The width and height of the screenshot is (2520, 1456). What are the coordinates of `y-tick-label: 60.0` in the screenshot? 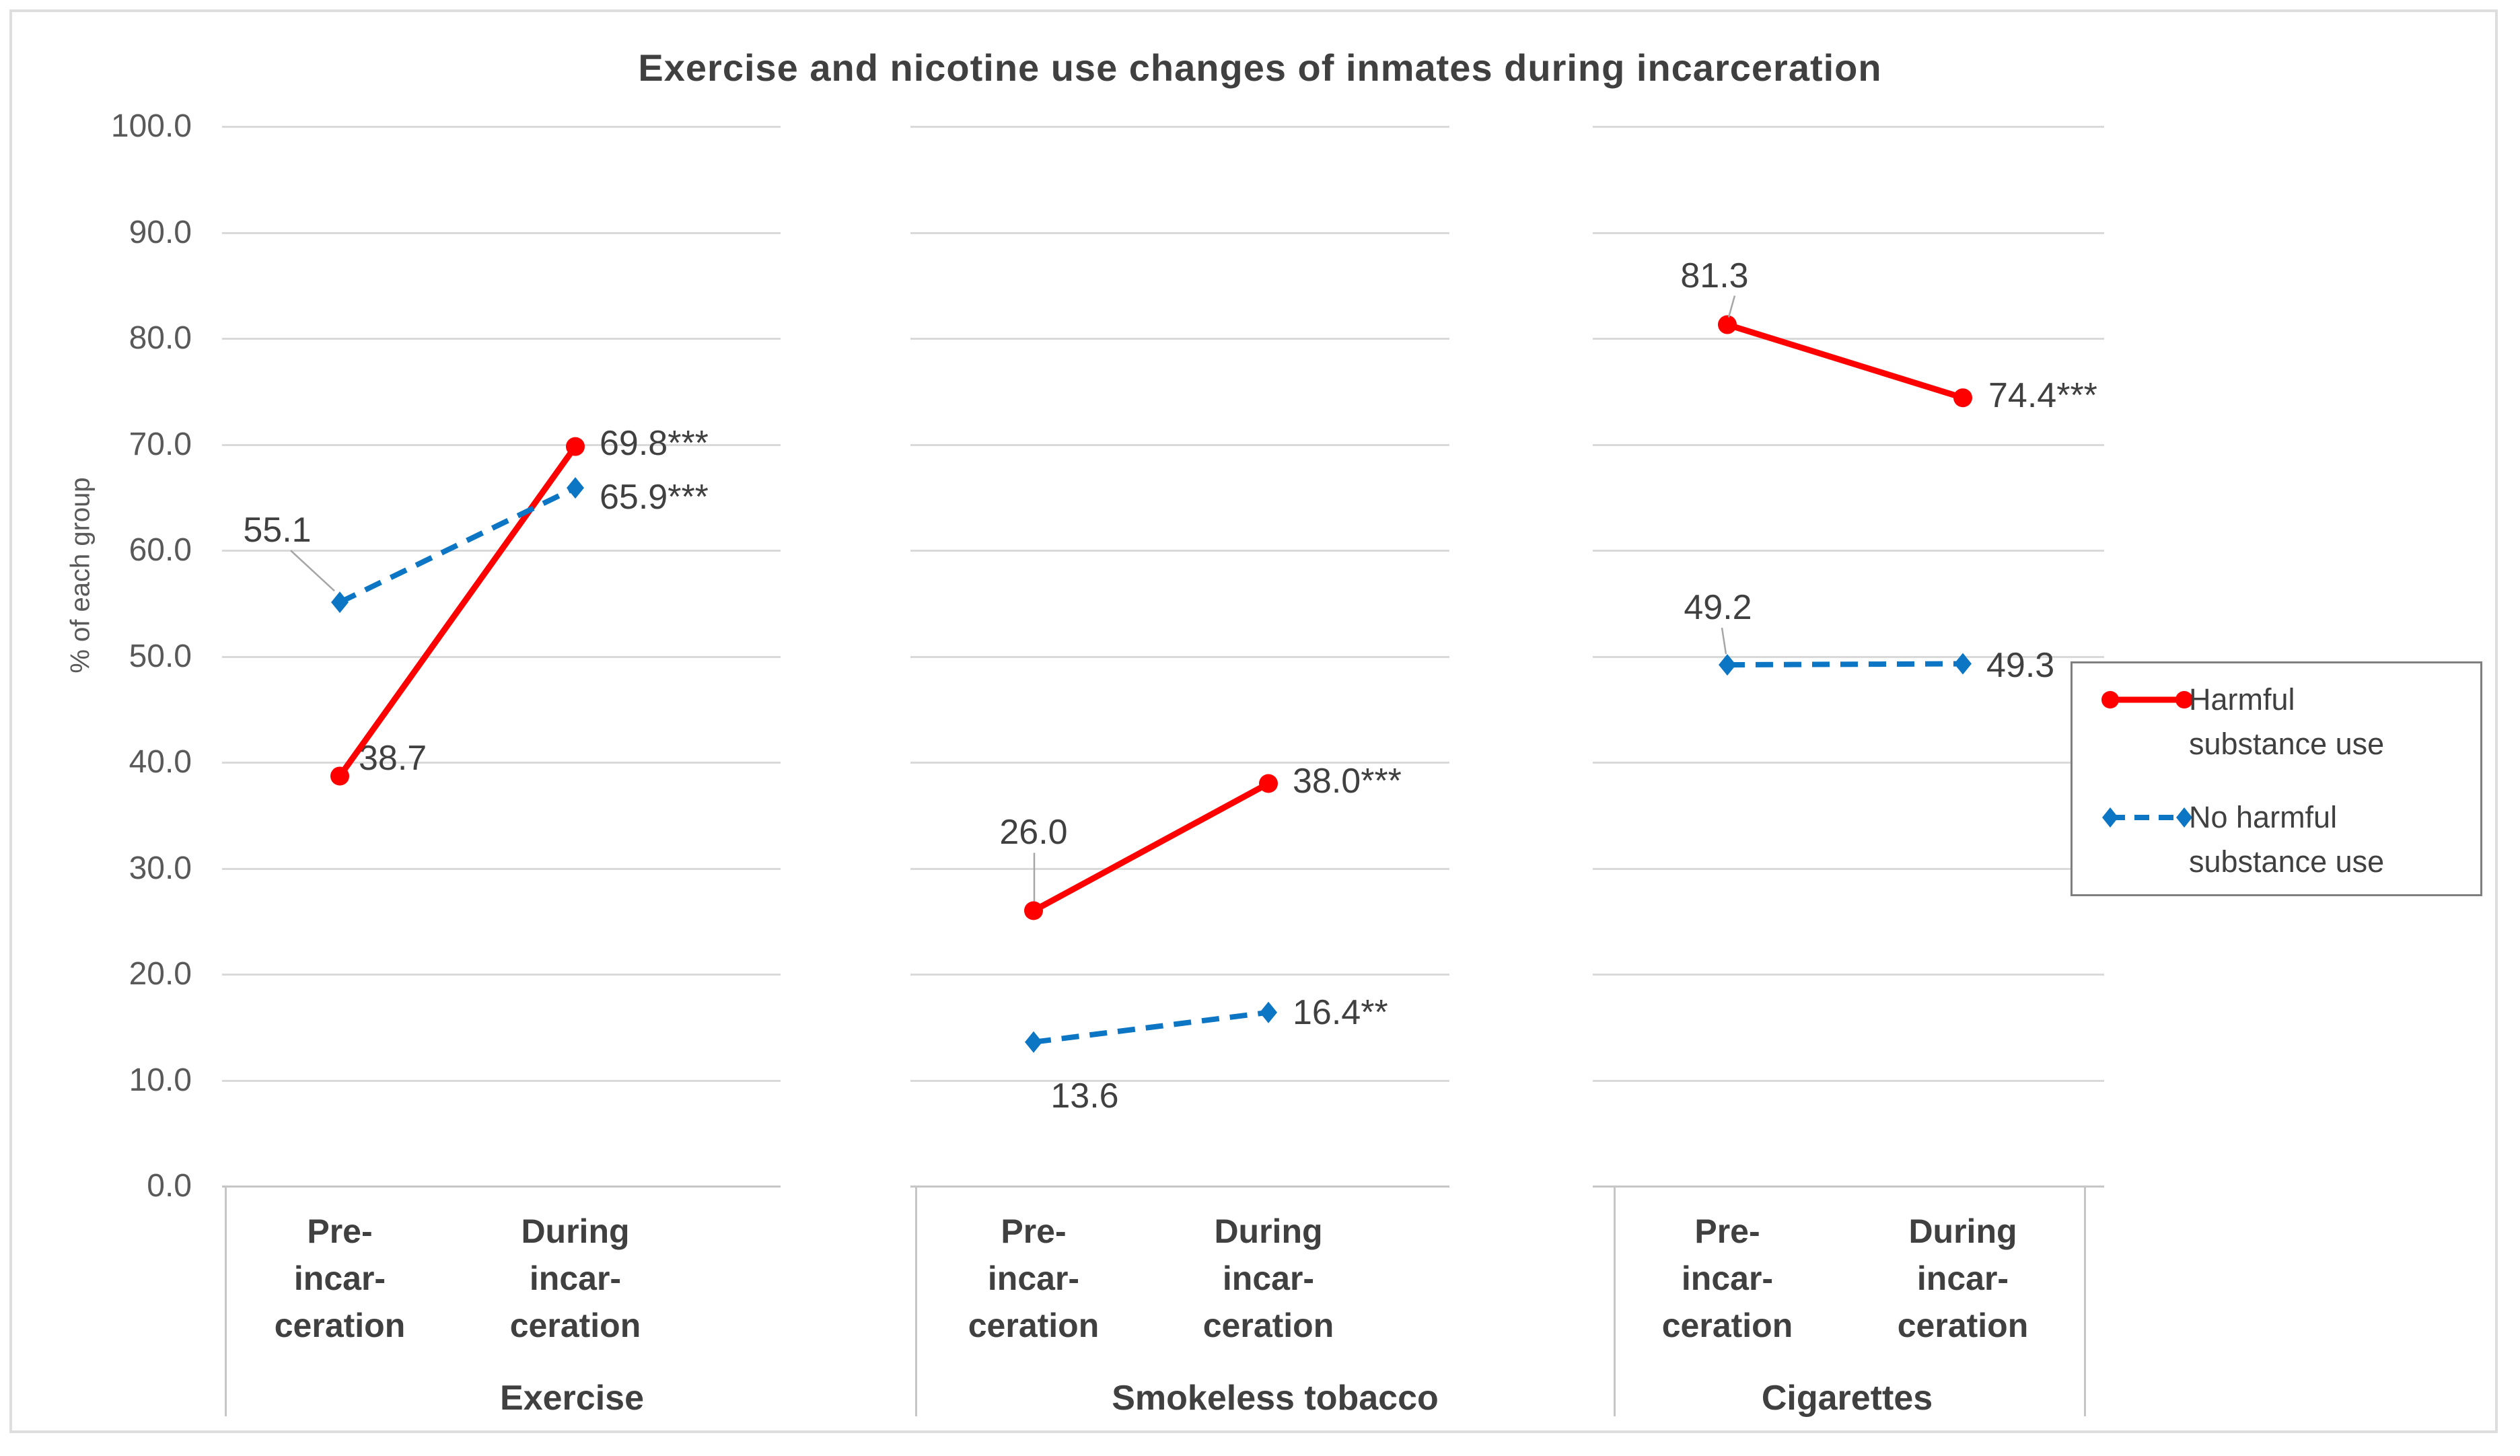 It's located at (160, 550).